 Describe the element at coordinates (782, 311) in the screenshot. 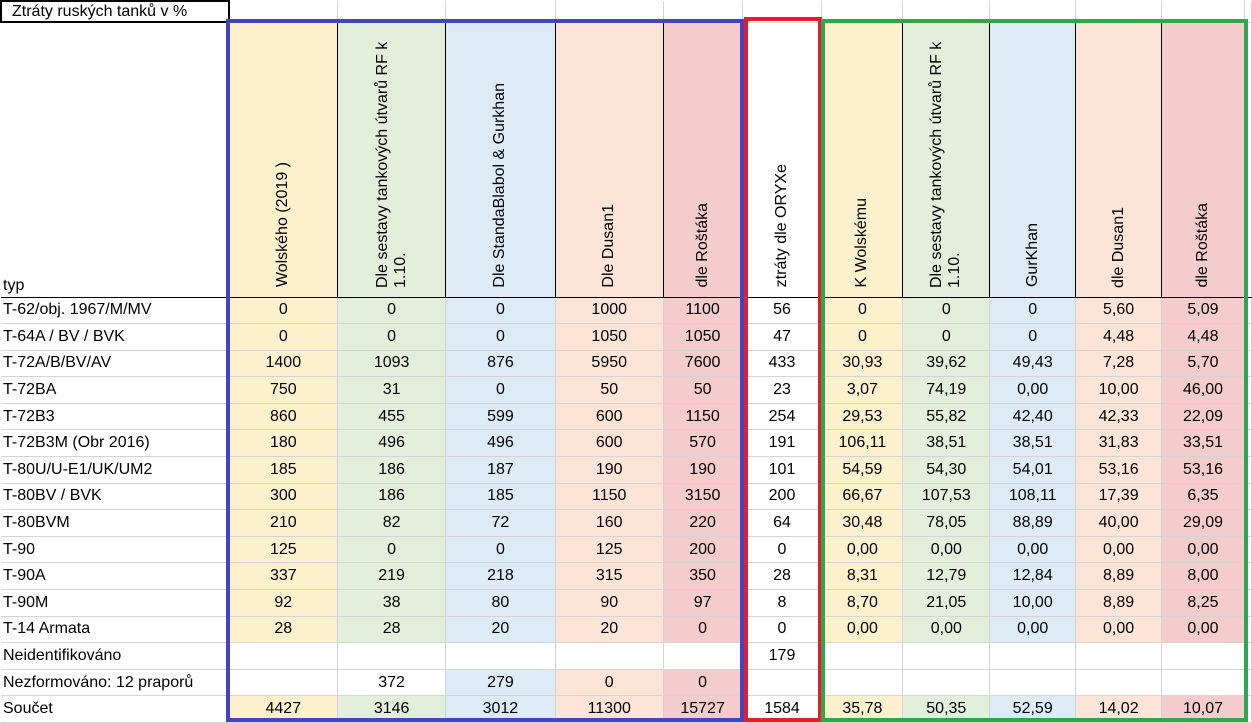

I see `data-cell: 56` at that location.